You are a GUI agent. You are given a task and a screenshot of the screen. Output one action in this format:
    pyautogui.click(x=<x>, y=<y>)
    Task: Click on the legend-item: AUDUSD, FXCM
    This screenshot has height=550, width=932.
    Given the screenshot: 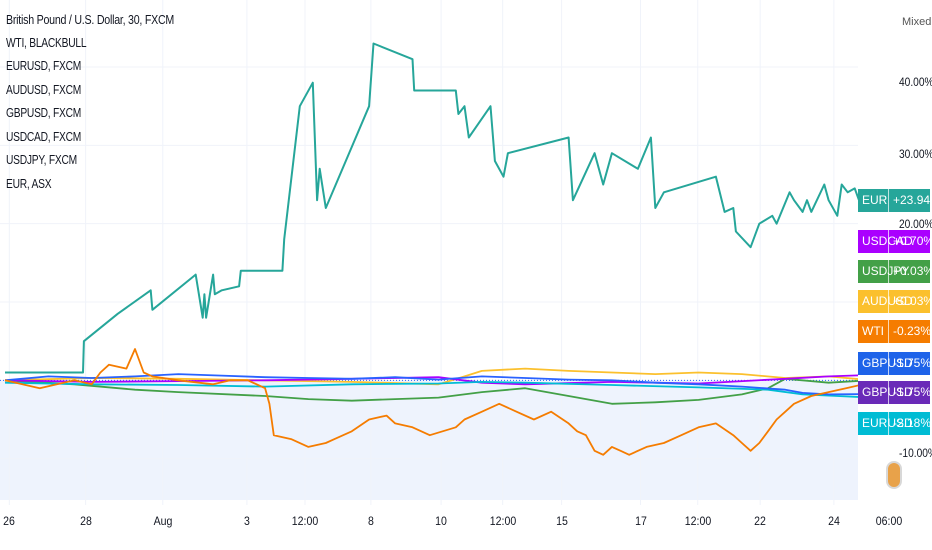 What is the action you would take?
    pyautogui.click(x=44, y=89)
    